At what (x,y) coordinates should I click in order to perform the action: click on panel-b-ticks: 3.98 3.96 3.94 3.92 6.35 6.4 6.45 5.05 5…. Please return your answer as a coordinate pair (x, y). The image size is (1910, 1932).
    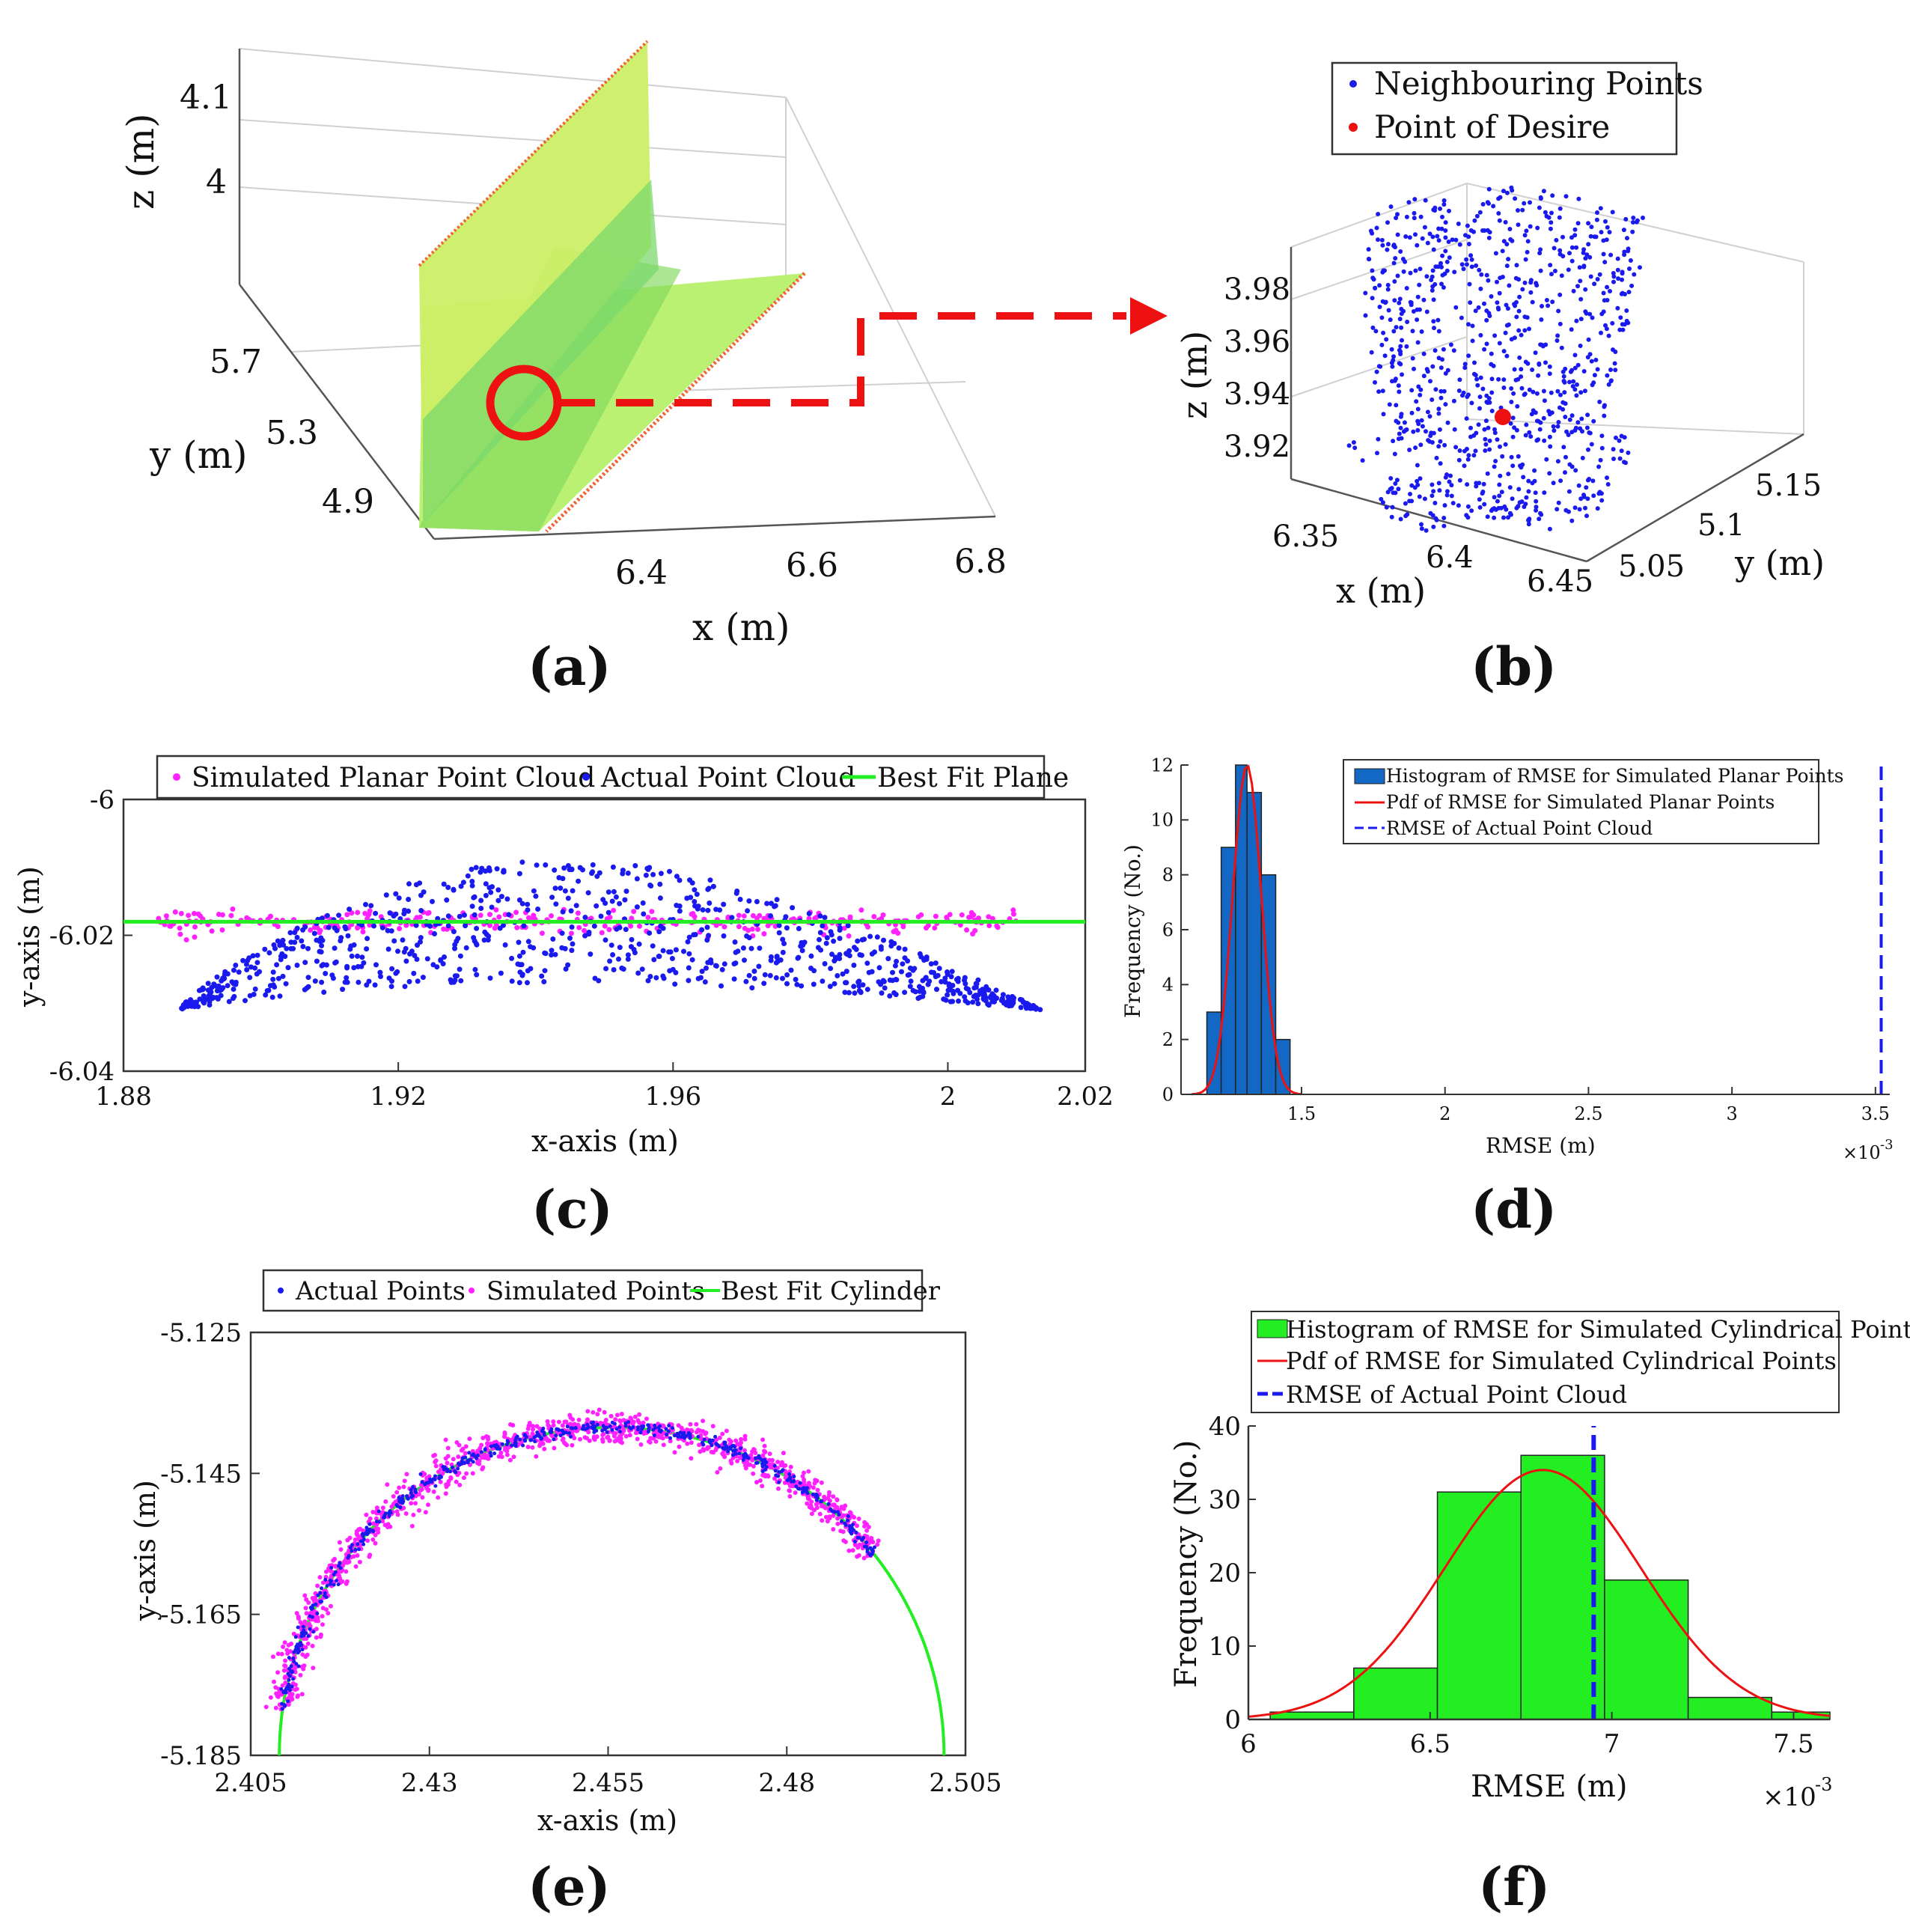
    Looking at the image, I should click on (1523, 435).